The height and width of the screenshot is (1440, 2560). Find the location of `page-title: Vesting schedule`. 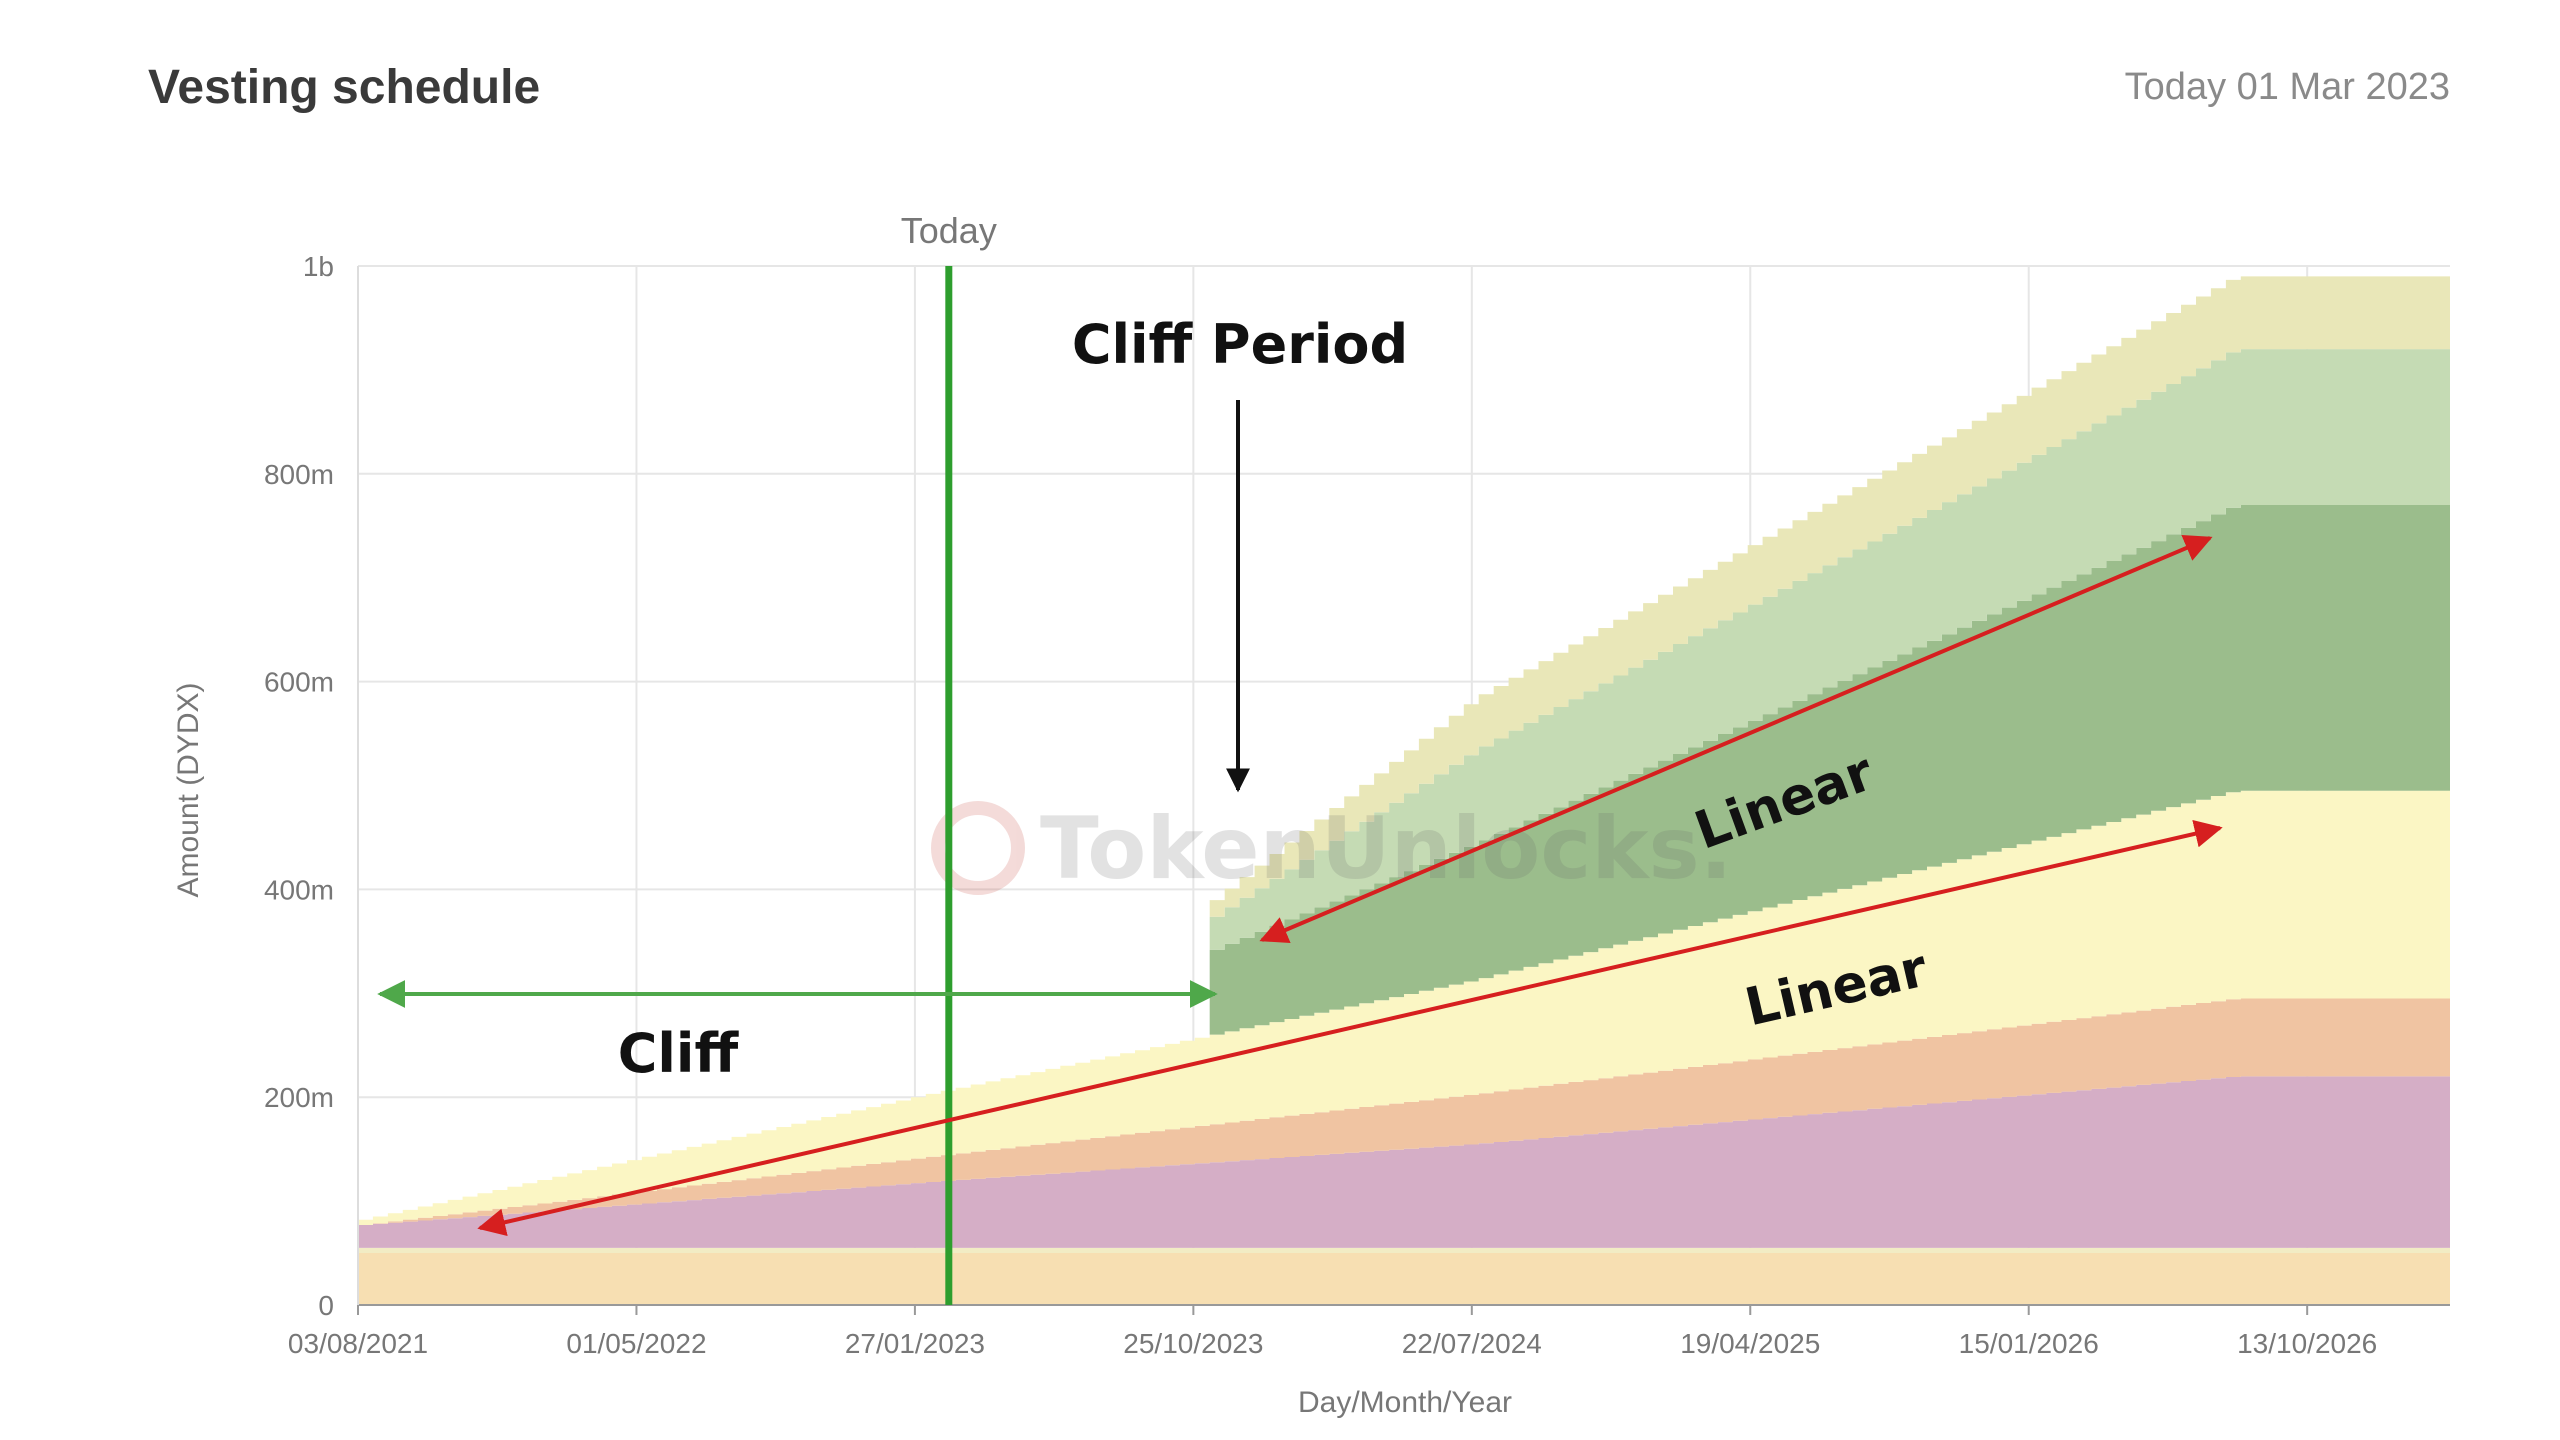

page-title: Vesting schedule is located at coordinates (344, 87).